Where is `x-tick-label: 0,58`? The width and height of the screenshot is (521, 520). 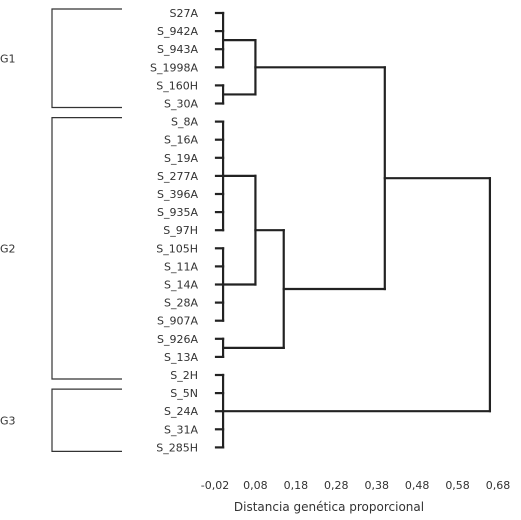 x-tick-label: 0,58 is located at coordinates (457, 485).